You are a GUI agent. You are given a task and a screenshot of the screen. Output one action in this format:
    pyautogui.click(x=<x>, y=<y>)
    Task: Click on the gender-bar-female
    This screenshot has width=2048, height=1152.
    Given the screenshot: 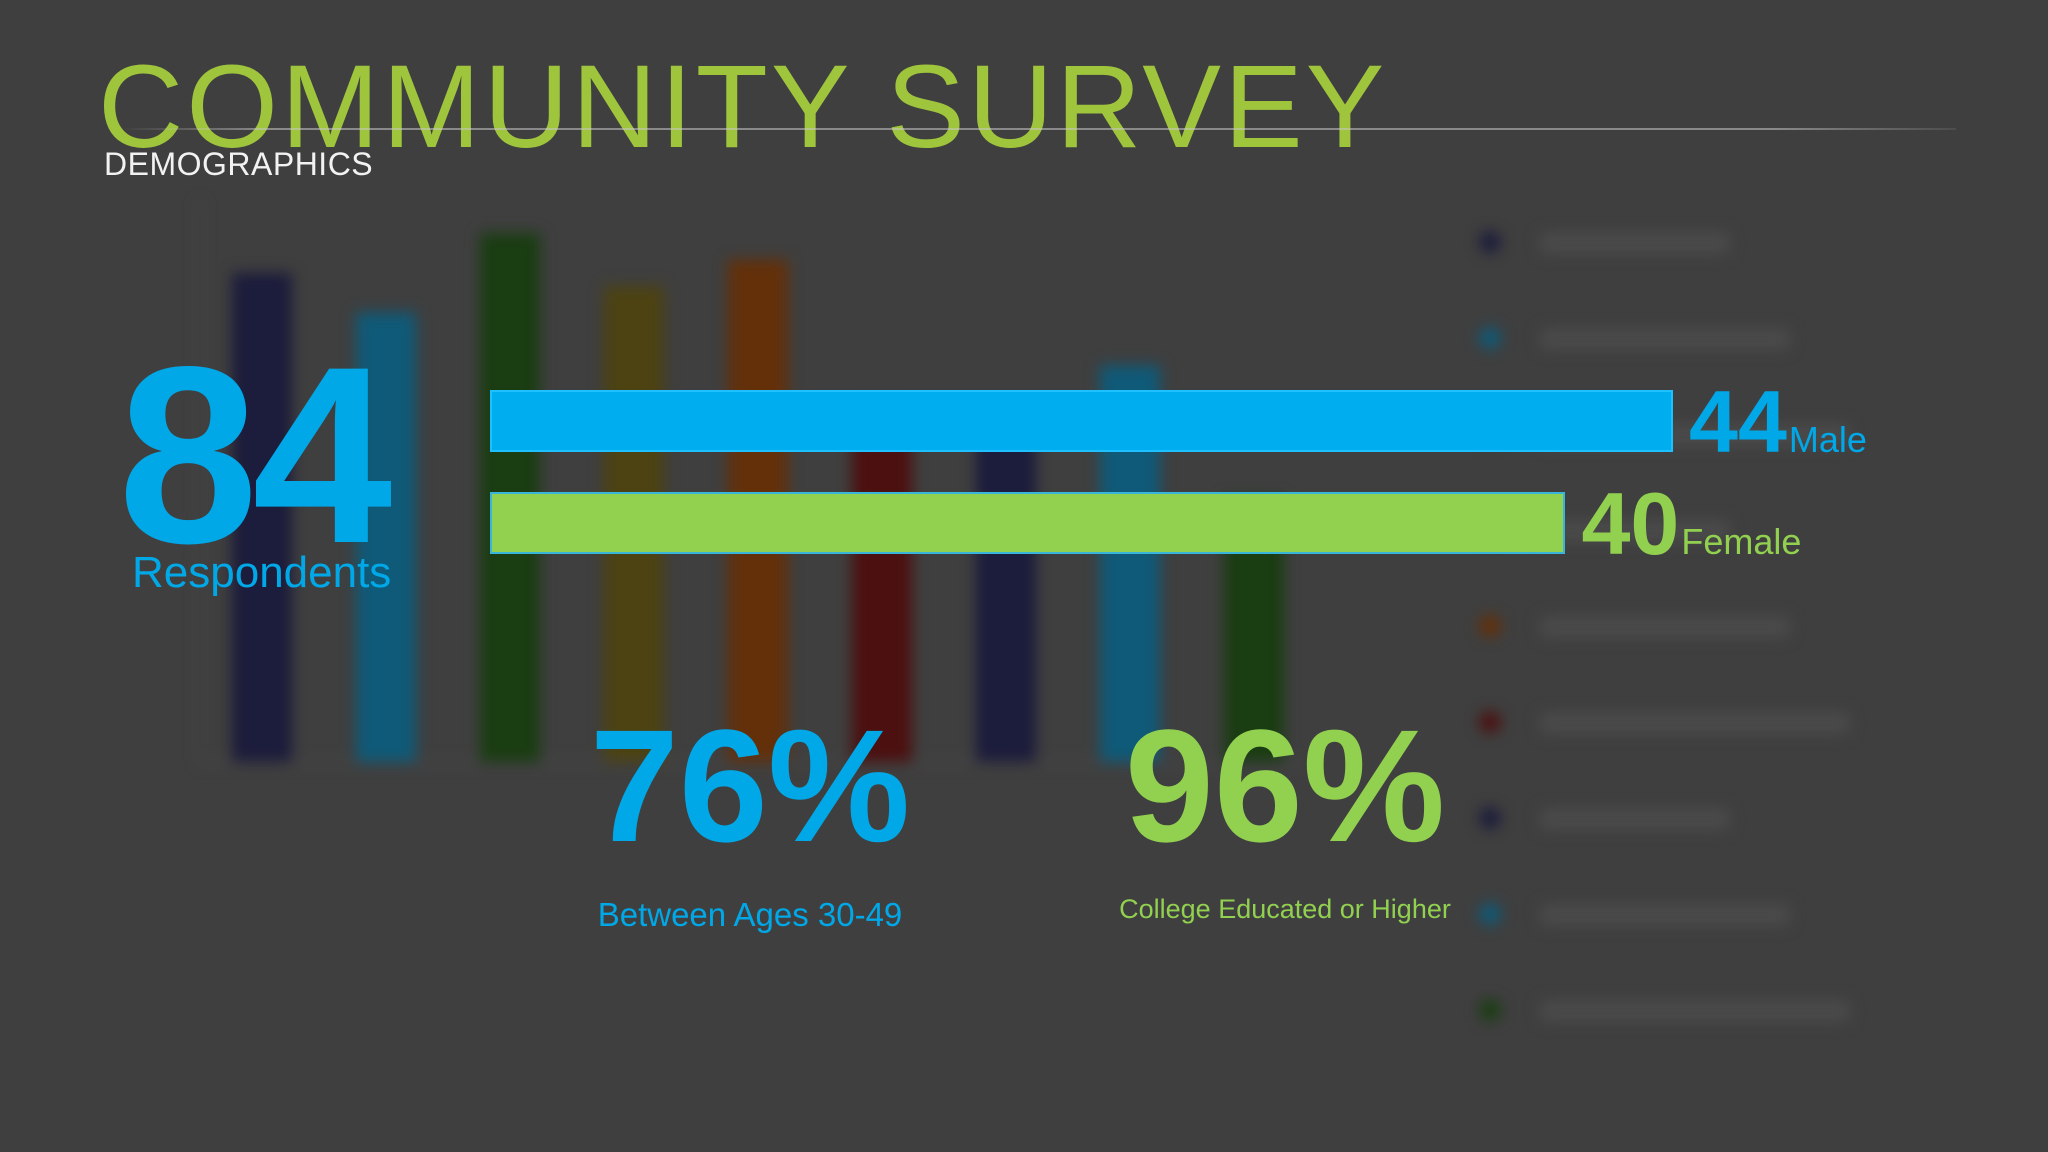 What is the action you would take?
    pyautogui.click(x=1028, y=523)
    